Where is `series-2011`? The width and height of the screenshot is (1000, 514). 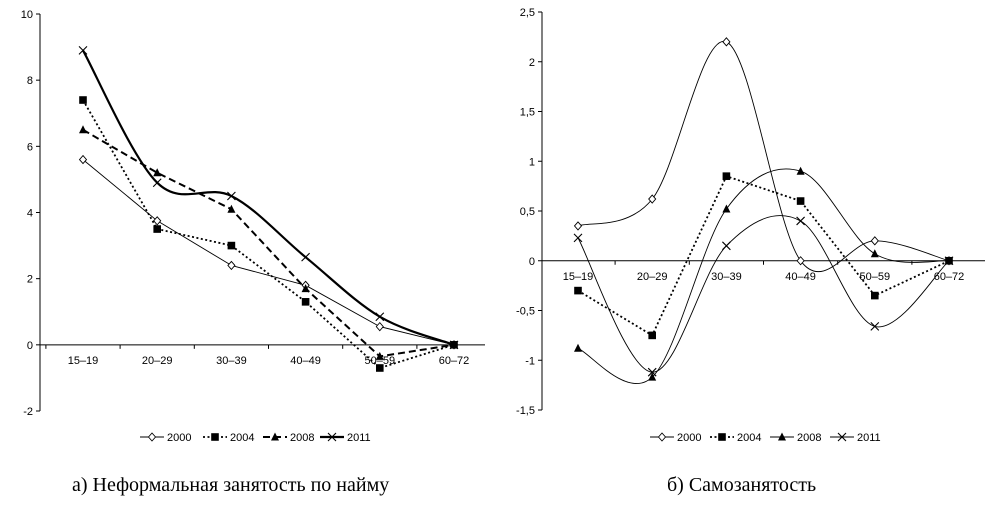
series-2011 is located at coordinates (763, 296).